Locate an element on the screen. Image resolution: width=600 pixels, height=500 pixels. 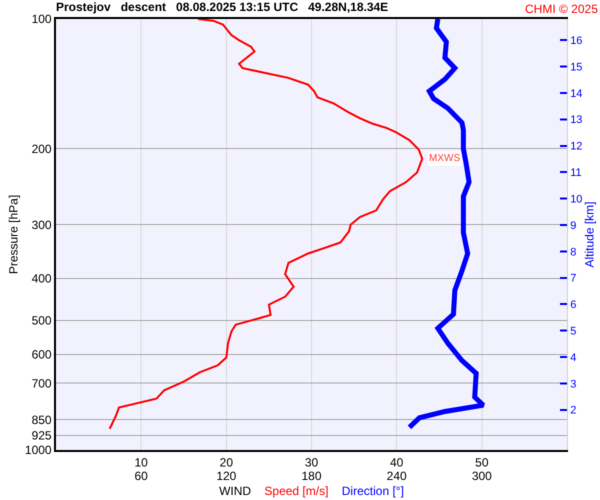
y-tick-label: 1000 is located at coordinates (38, 450).